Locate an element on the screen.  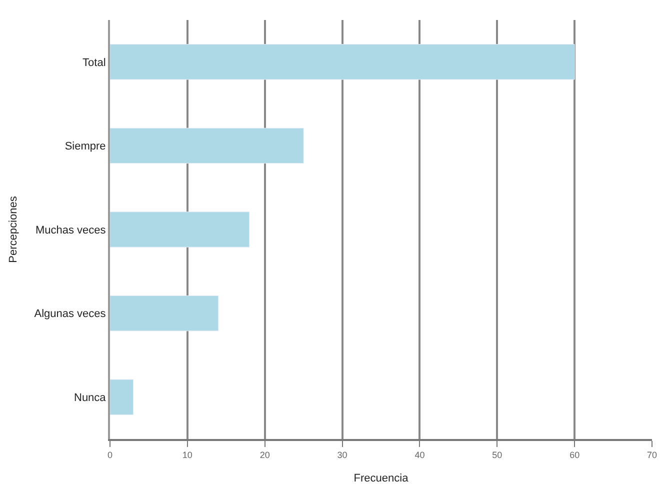
x-tick-label: 20 is located at coordinates (265, 455).